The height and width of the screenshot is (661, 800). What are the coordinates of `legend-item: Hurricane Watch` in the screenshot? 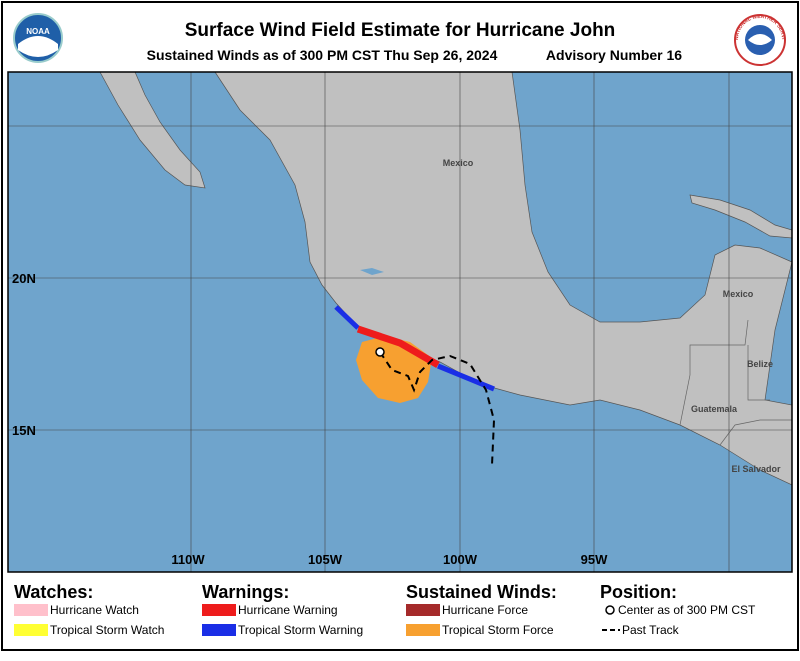 It's located at (94, 610).